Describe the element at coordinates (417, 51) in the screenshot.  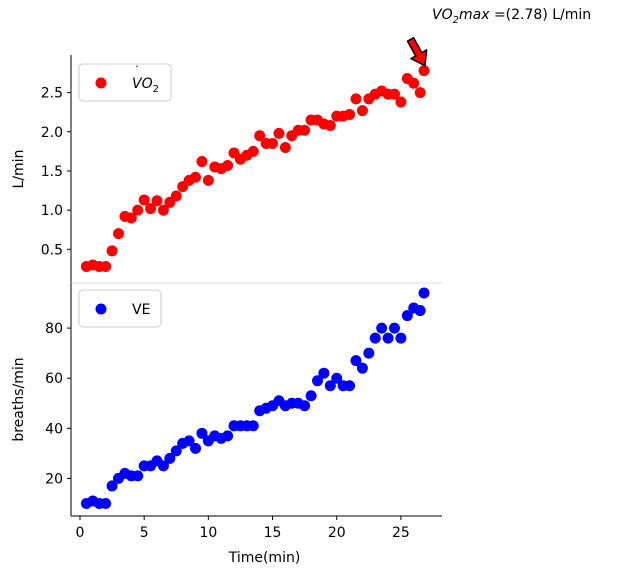
I see `vo2max-arrow` at that location.